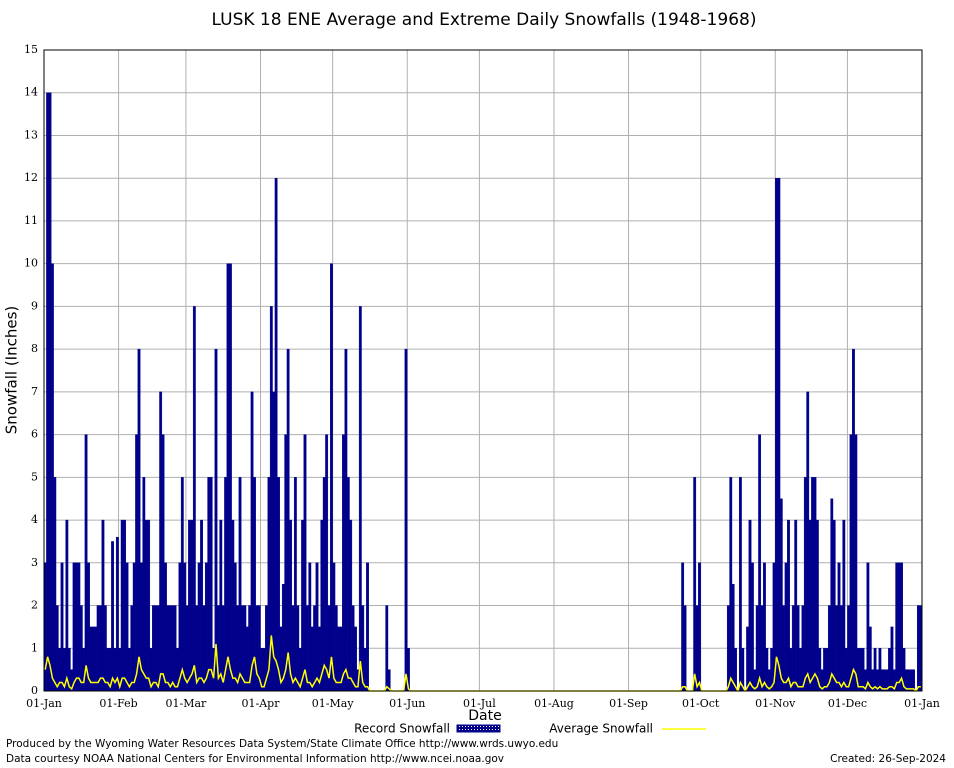  What do you see at coordinates (402, 729) in the screenshot?
I see `legend-label: Record Snowfall` at bounding box center [402, 729].